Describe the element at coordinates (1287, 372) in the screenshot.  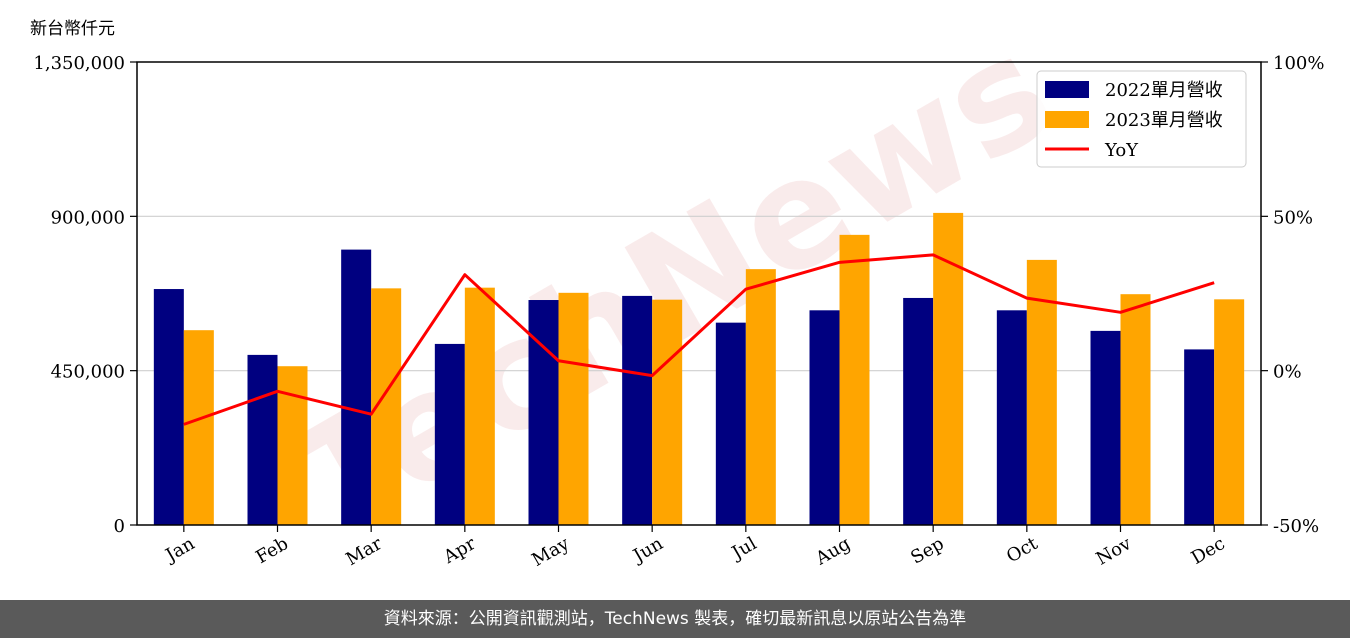
I see `y2-tick-label: 0%` at that location.